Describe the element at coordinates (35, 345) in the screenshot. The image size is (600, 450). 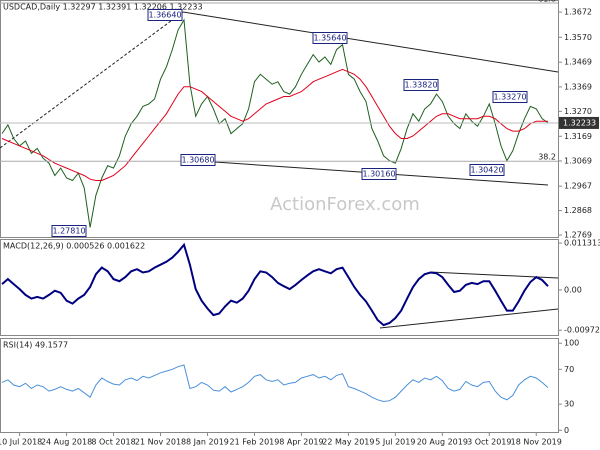
I see `rsi-title: RSI(14) 49.1577` at that location.